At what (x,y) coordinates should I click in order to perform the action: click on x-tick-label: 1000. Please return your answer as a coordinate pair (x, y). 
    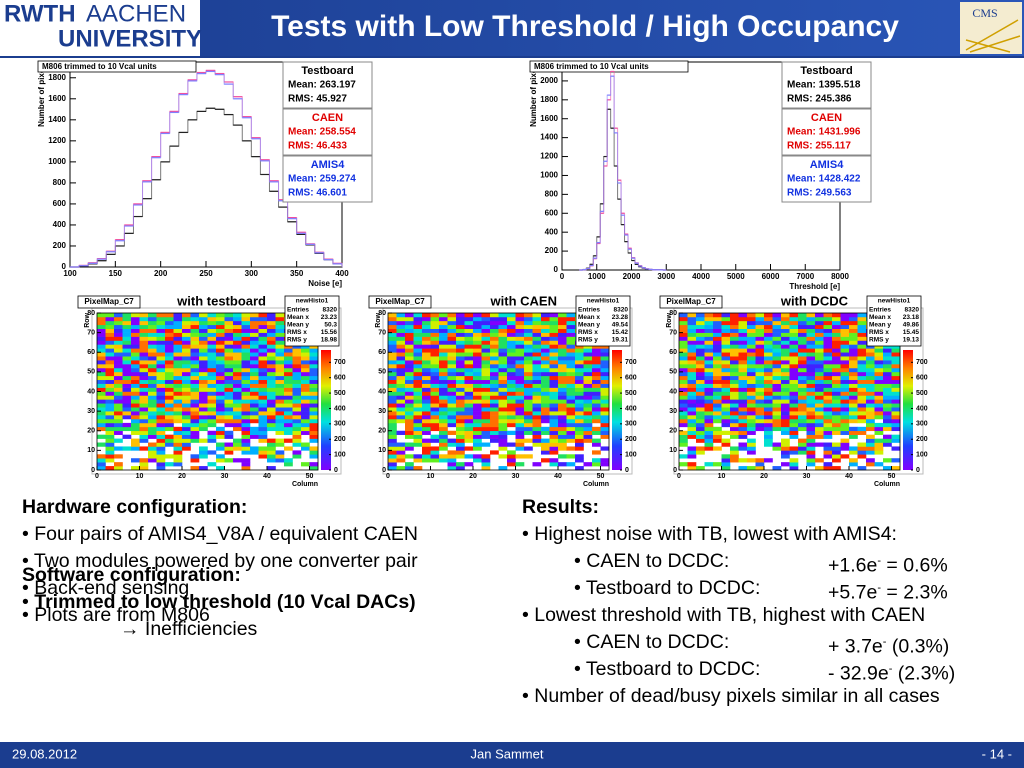
    Looking at the image, I should click on (597, 276).